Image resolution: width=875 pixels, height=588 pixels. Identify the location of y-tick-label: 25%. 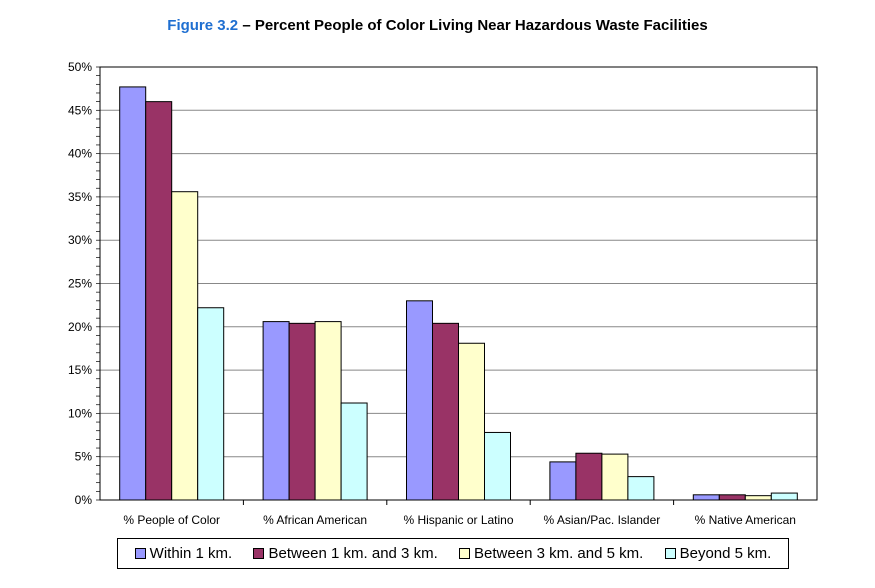
(80, 284).